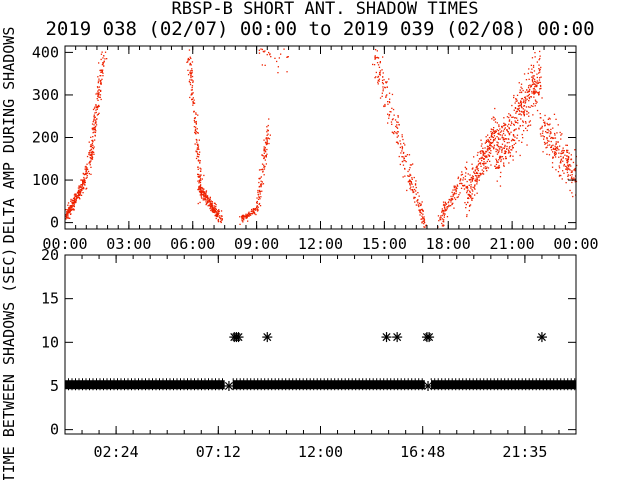 The image size is (640, 480). Describe the element at coordinates (54, 223) in the screenshot. I see `top-y-tick-label: 0` at that location.